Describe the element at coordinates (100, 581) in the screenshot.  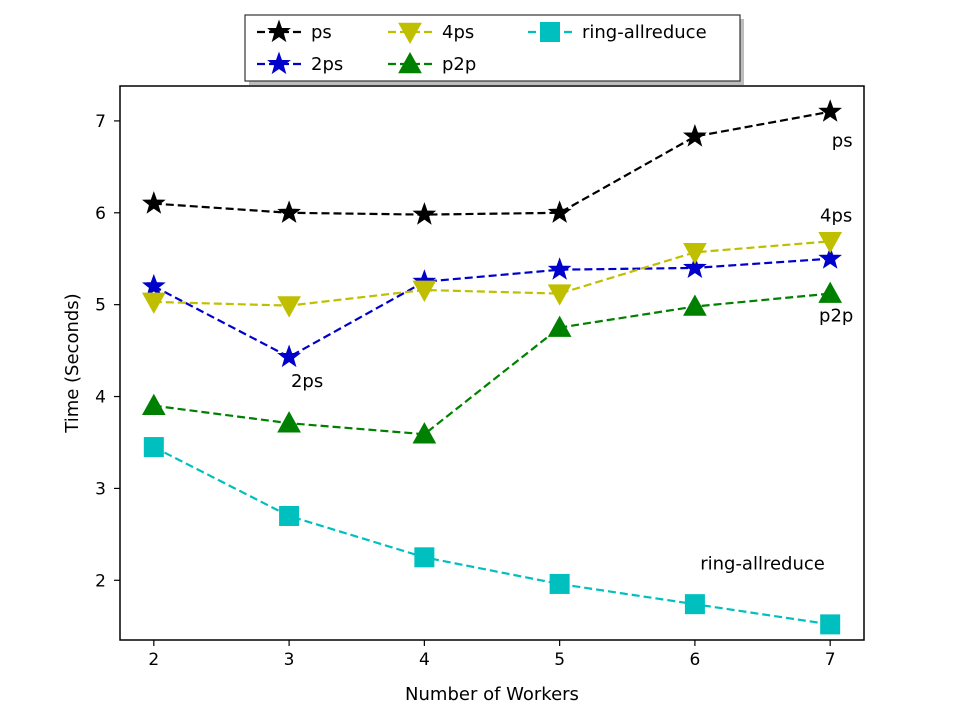
I see `y-tick-label: 2` at that location.